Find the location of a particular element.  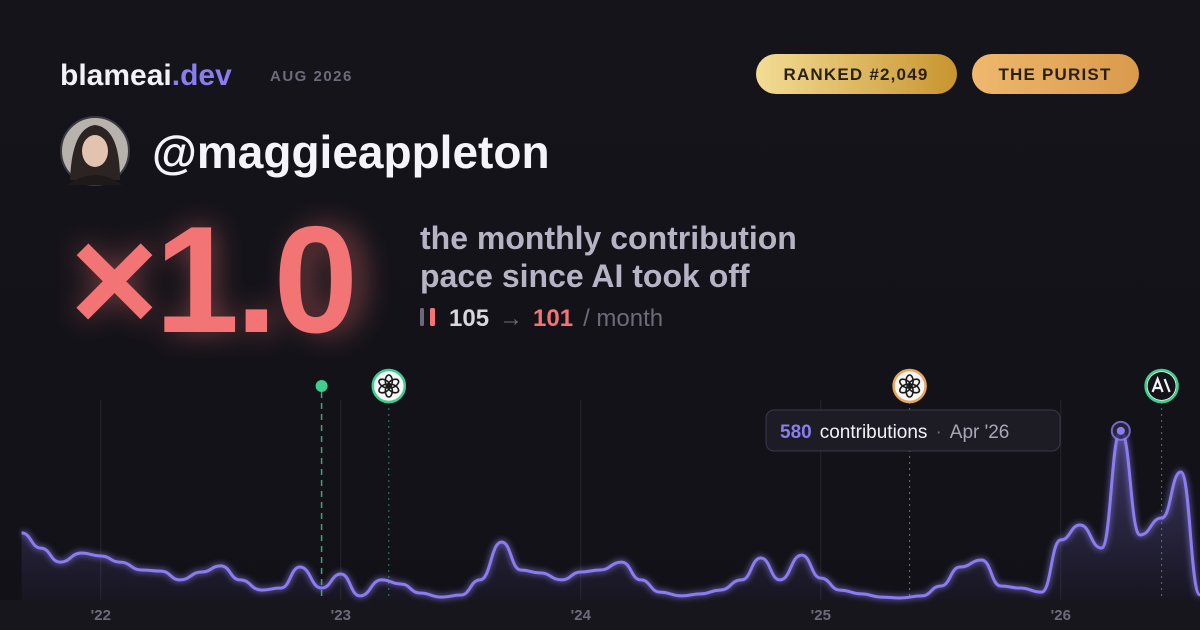

x-tick-label: '23 is located at coordinates (341, 615).